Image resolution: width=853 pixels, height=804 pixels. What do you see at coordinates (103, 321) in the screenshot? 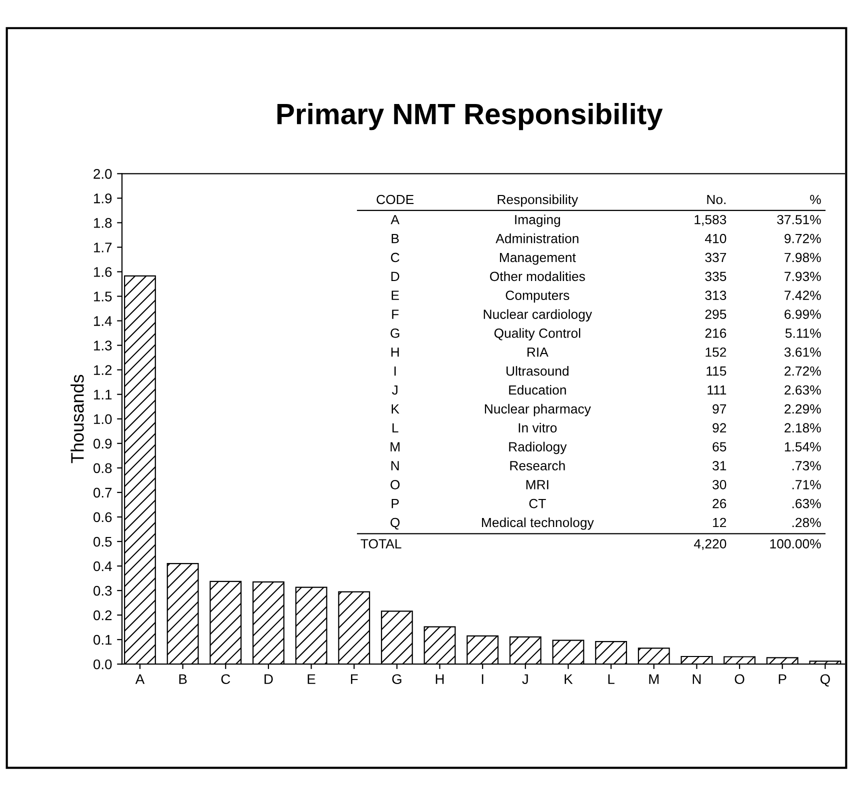
I see `y-tick-label: 1.4` at bounding box center [103, 321].